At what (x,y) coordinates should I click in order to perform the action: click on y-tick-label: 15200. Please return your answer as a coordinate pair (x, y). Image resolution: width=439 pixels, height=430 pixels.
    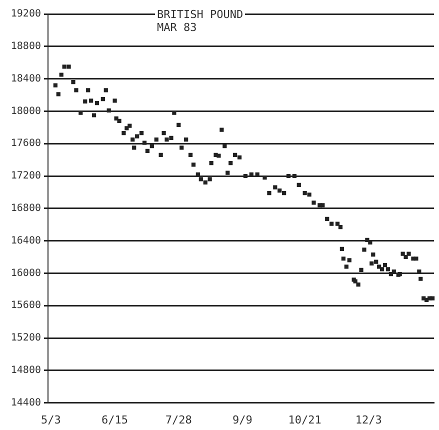
    Looking at the image, I should click on (25, 338).